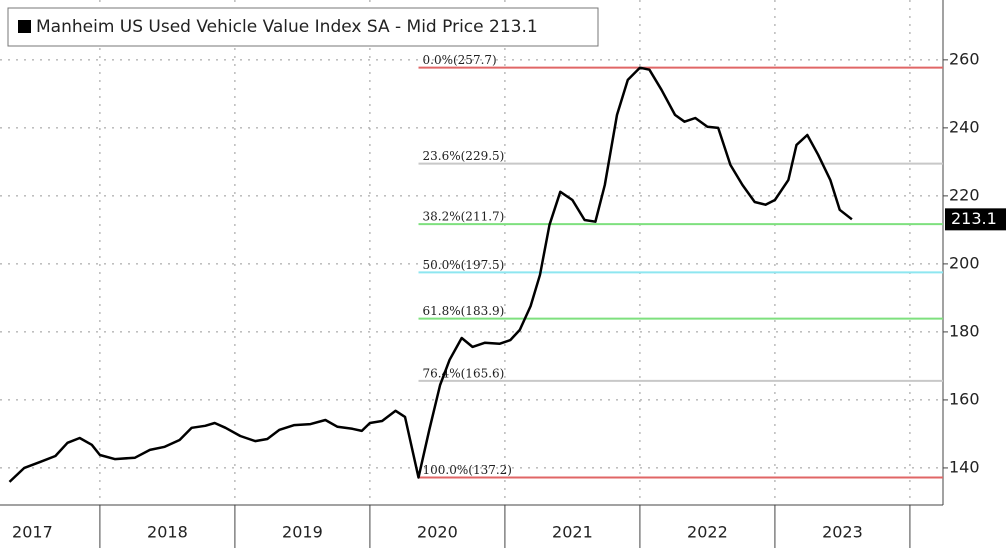  Describe the element at coordinates (32, 532) in the screenshot. I see `x-tick-label: 2017` at that location.